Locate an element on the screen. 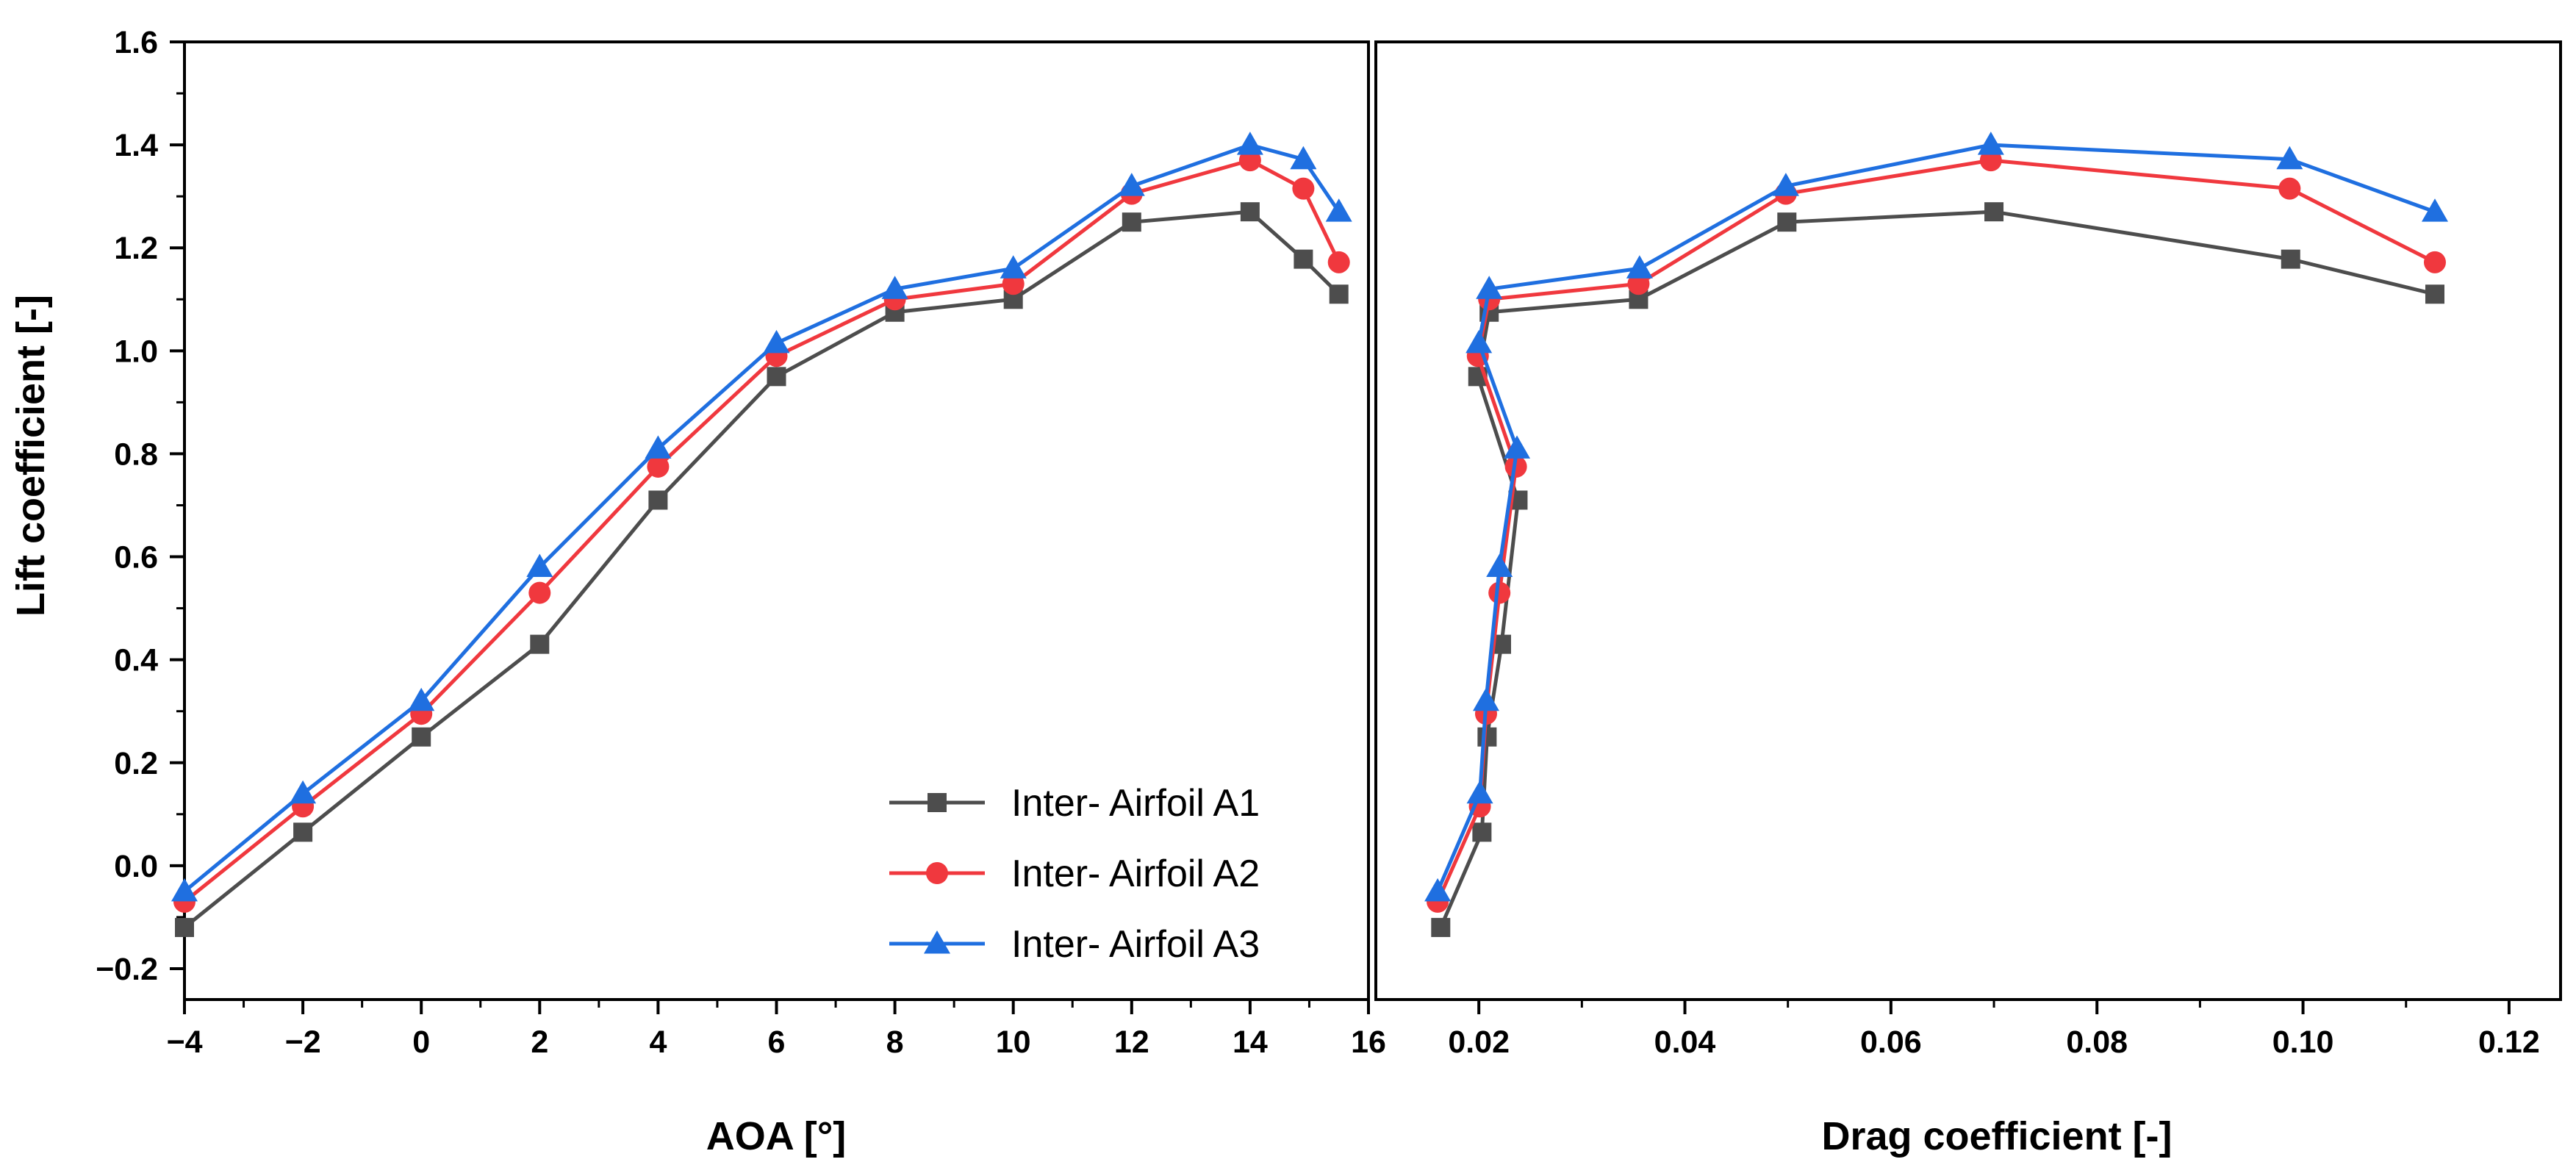  y-tick-label: 1.0 is located at coordinates (136, 352).